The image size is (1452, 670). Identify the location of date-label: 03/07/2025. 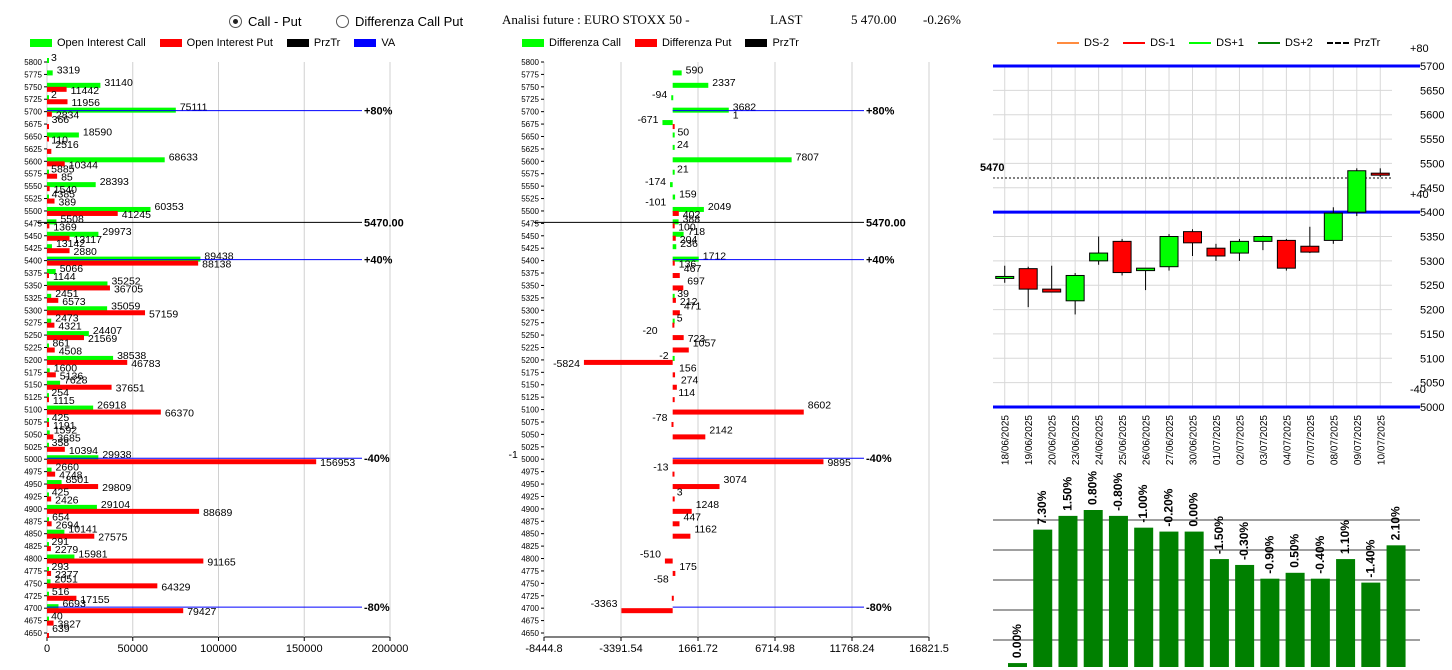
(1264, 440).